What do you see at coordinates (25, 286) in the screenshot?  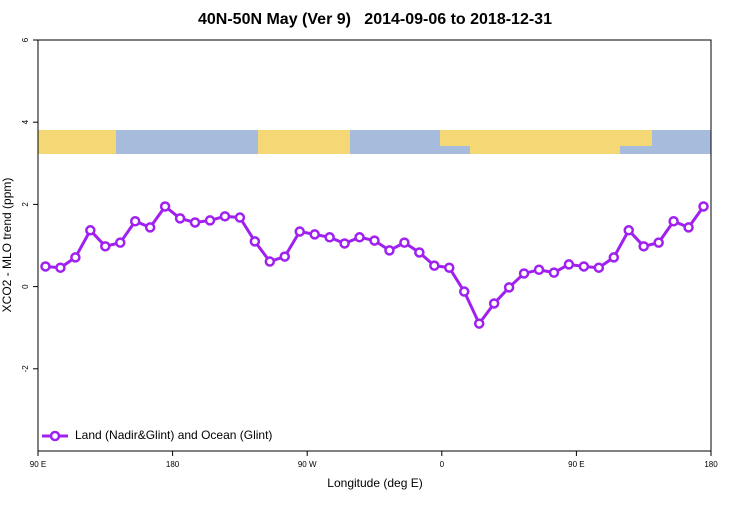 I see `y-tick-label: 0` at bounding box center [25, 286].